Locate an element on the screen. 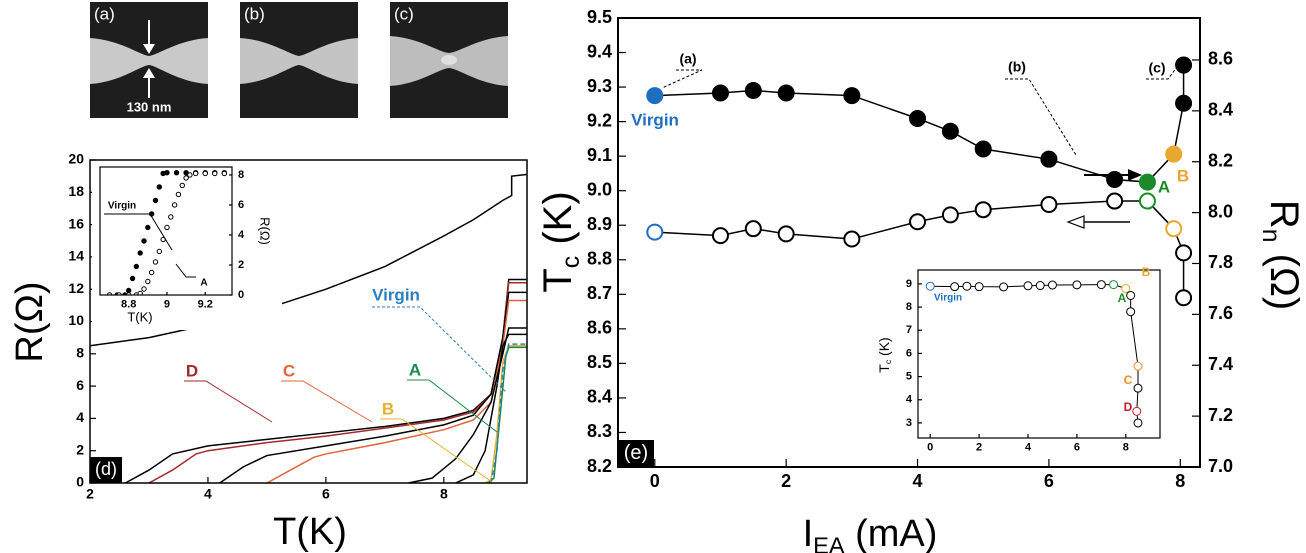  annotation: (c) is located at coordinates (1156, 68).